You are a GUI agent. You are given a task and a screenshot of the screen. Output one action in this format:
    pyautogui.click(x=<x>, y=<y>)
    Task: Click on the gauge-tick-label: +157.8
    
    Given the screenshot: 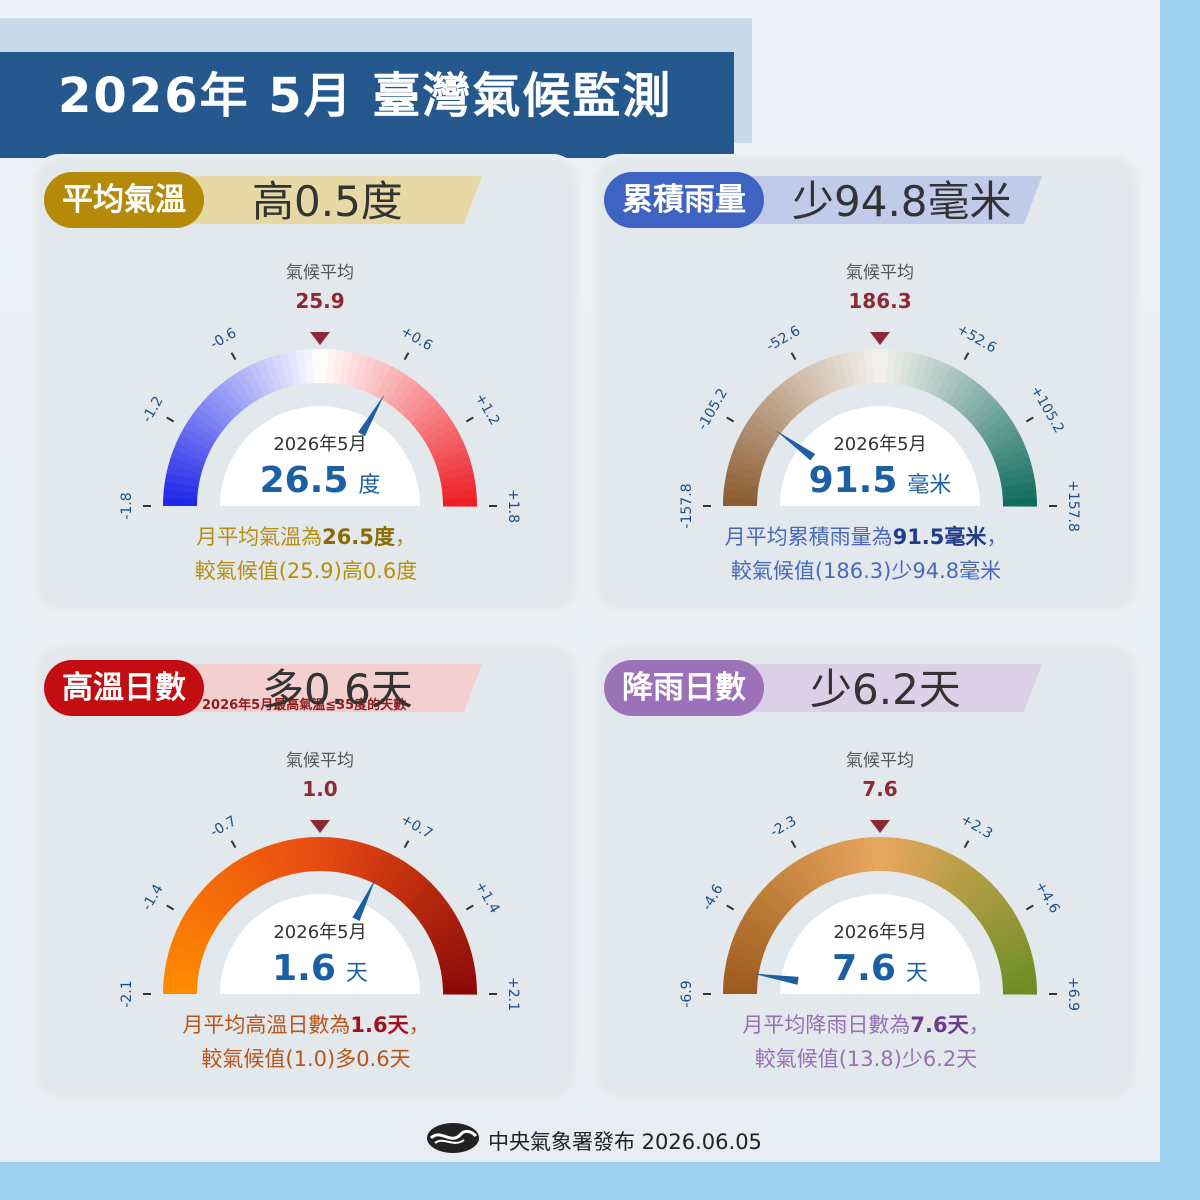 What is the action you would take?
    pyautogui.click(x=1073, y=506)
    